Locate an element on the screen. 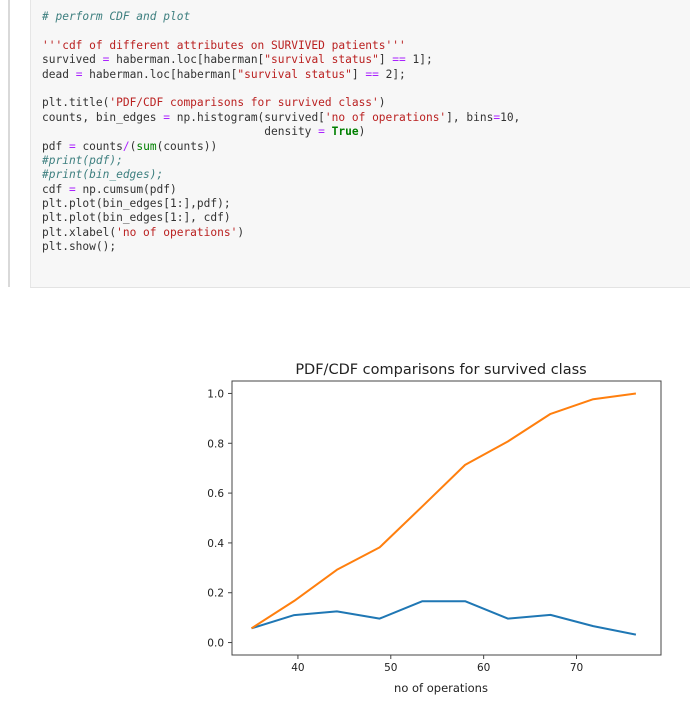  code-token: 2]; is located at coordinates (392, 74).